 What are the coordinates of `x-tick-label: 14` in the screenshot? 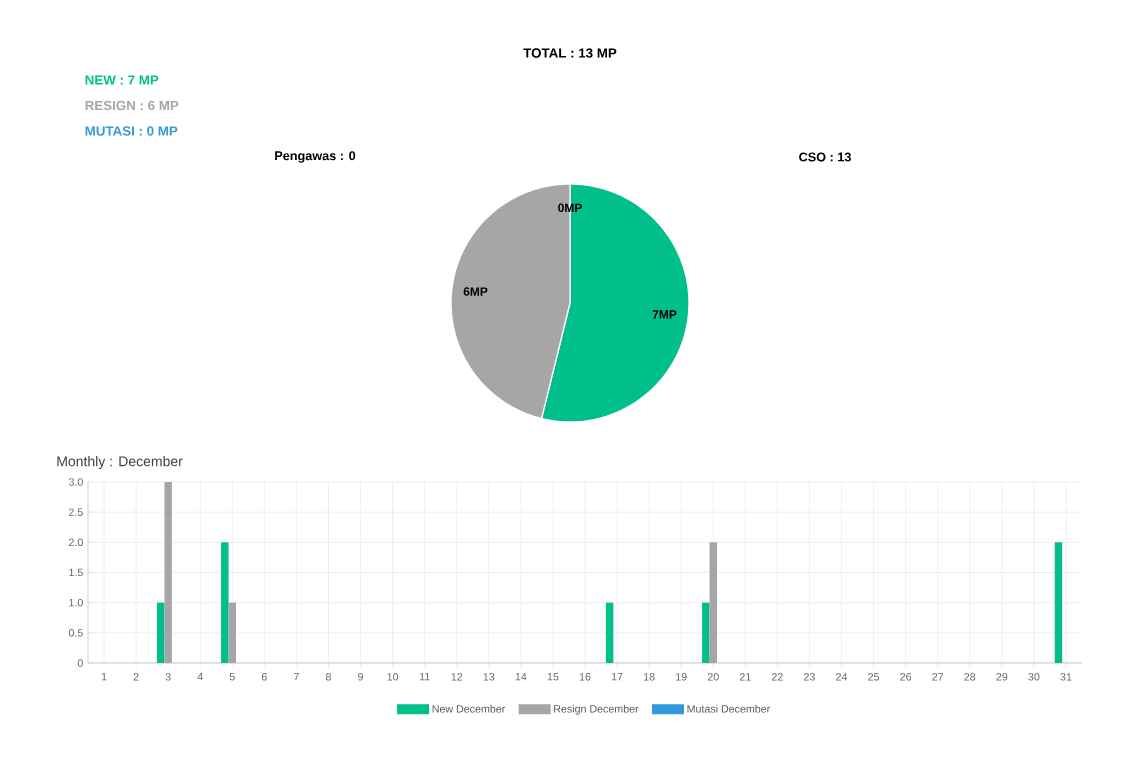 It's located at (521, 677).